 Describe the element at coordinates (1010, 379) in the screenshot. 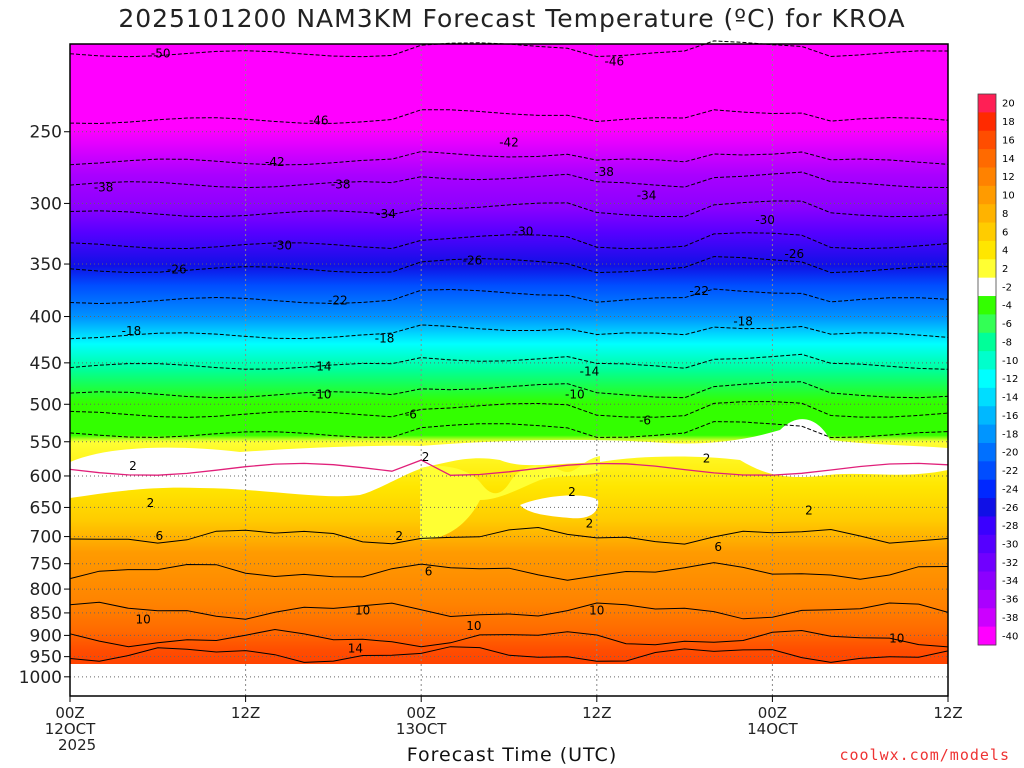

I see `colorbar-label: -12` at that location.